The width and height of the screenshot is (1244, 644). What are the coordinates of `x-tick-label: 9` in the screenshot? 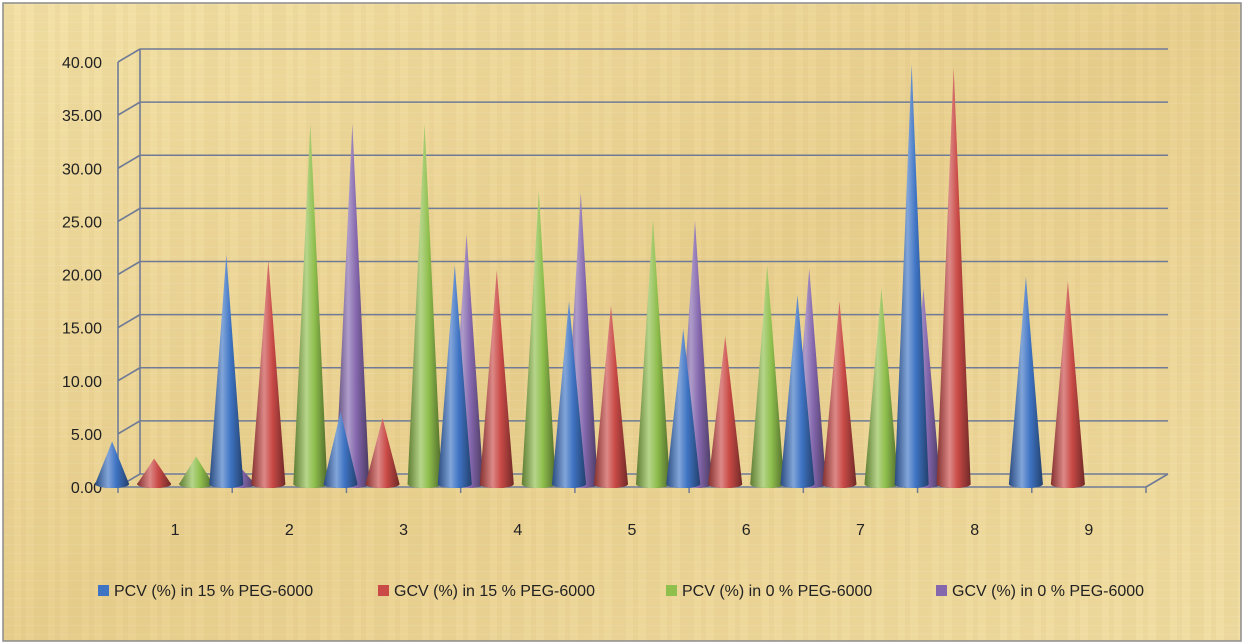 It's located at (1088, 530).